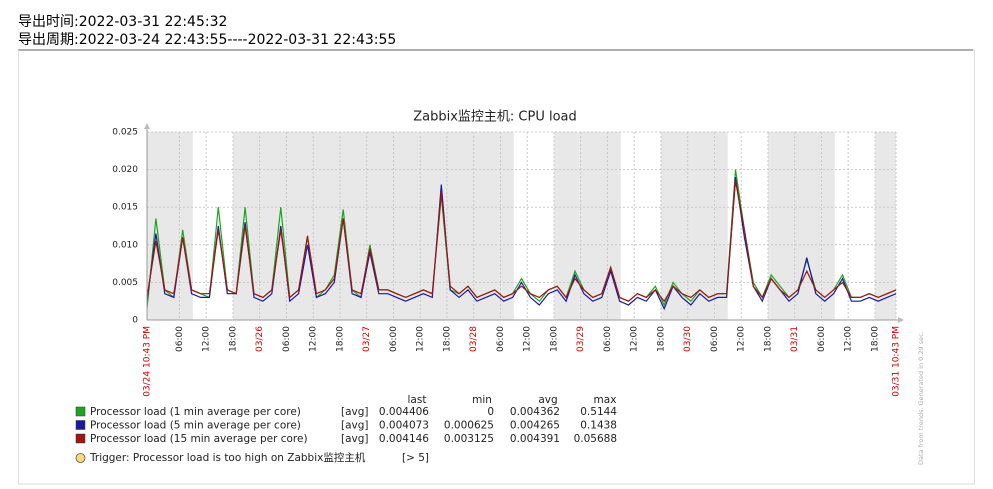 Image resolution: width=993 pixels, height=489 pixels. What do you see at coordinates (404, 426) in the screenshot?
I see `legend-last: 0.004073` at bounding box center [404, 426].